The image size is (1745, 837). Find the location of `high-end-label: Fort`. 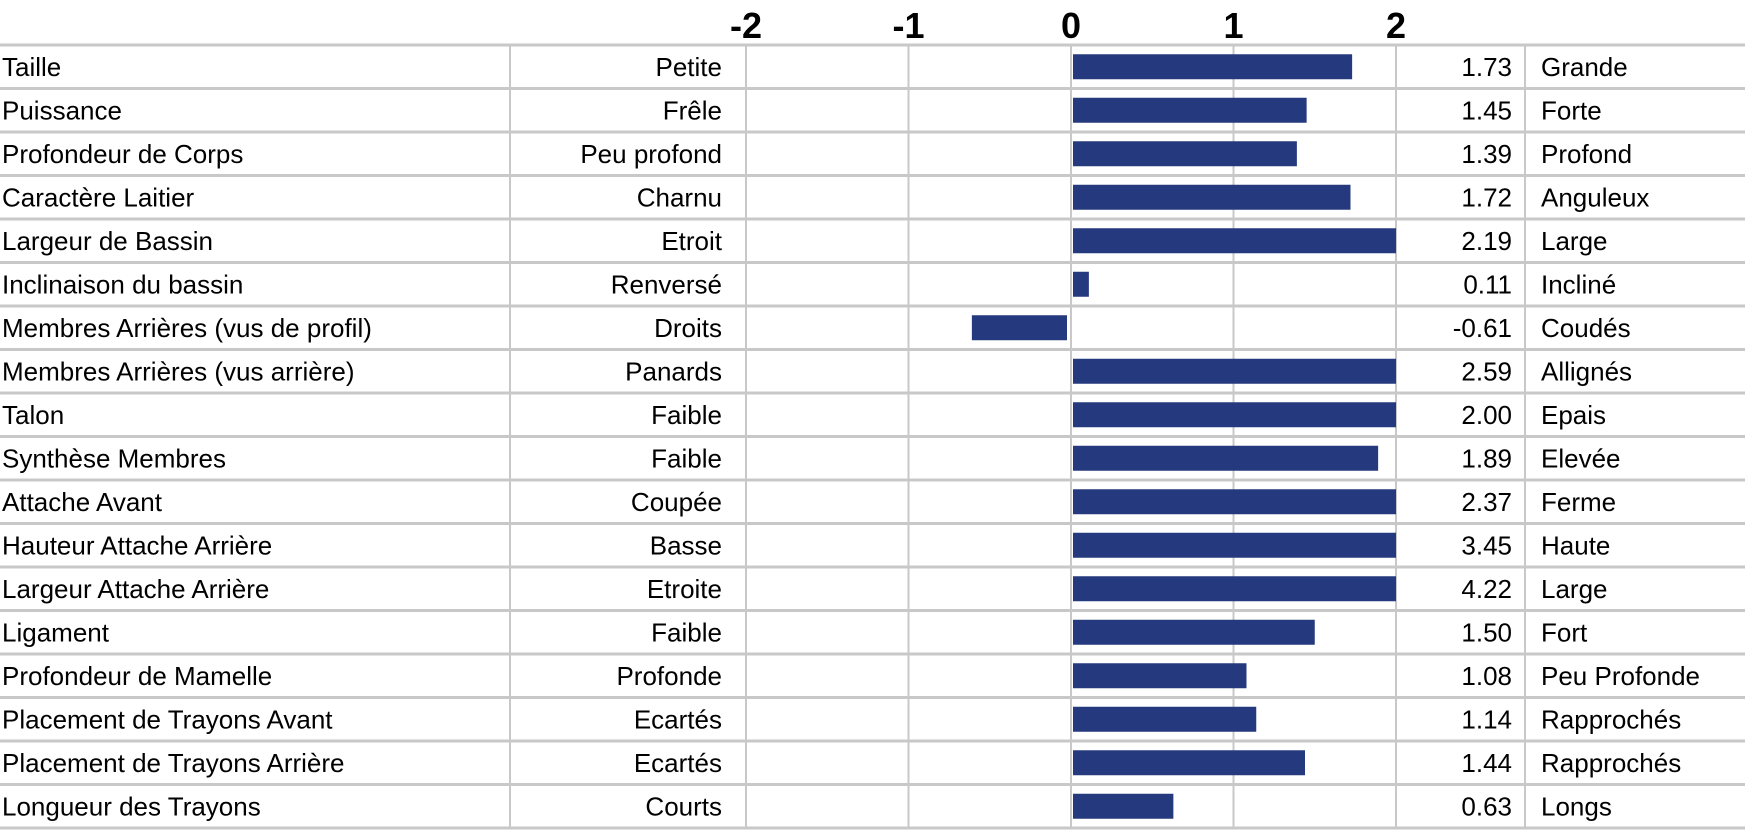

high-end-label: Fort is located at coordinates (1564, 632).